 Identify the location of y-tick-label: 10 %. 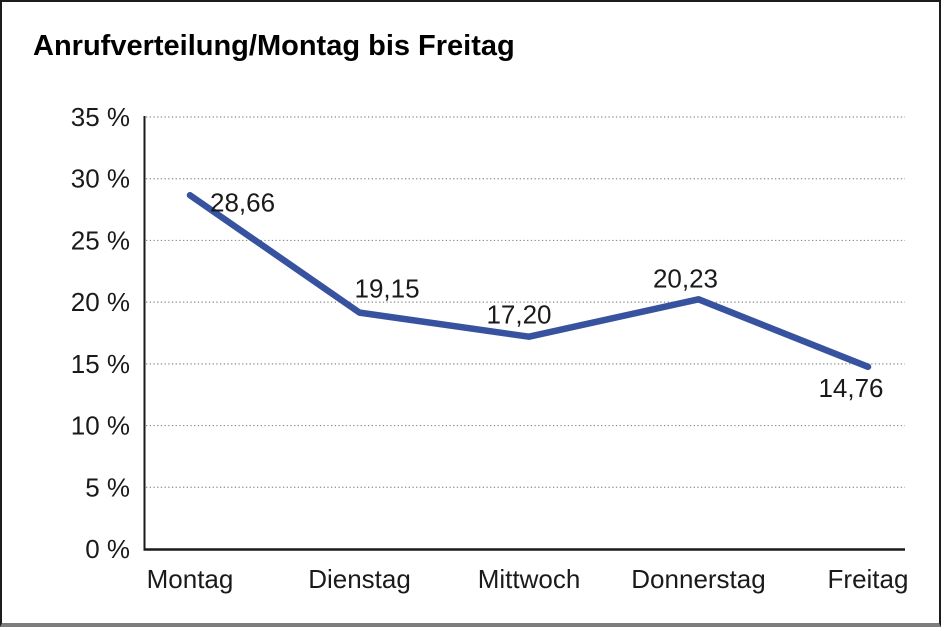
(100, 426).